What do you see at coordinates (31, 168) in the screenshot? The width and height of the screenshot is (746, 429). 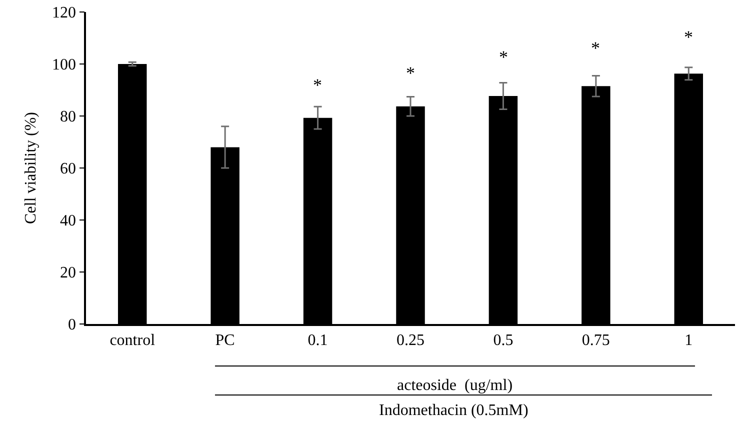 I see `y-axis-title: Cell viability (%)` at bounding box center [31, 168].